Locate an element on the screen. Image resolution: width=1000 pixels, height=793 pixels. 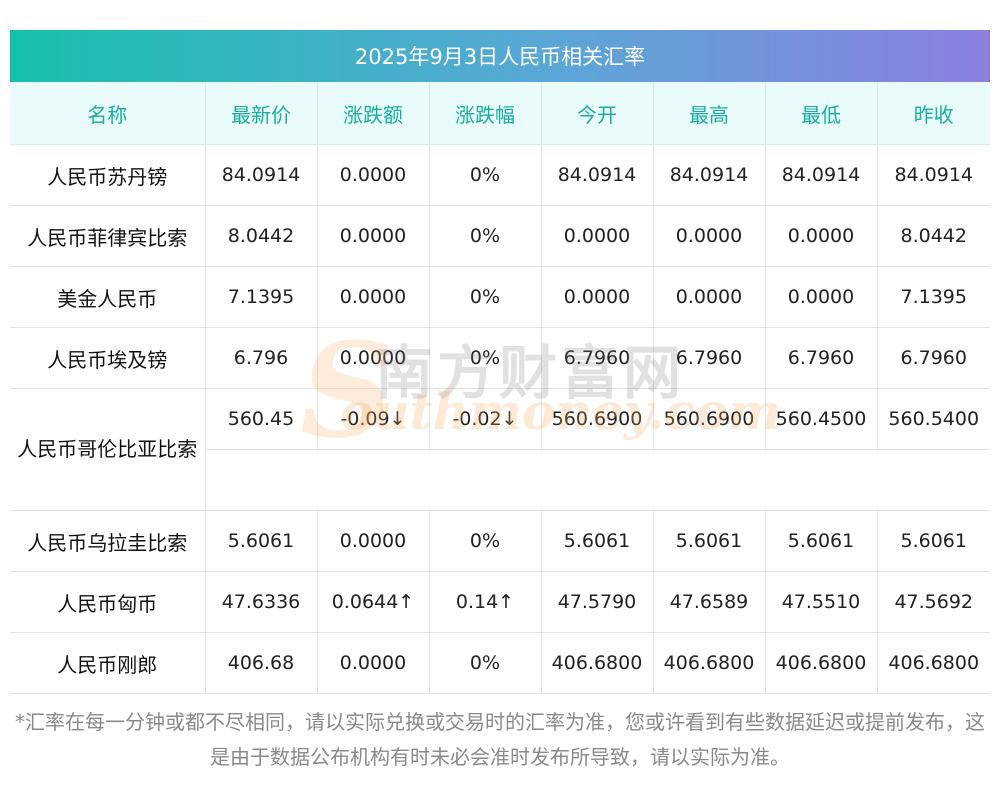
open-price: 406.6800 is located at coordinates (597, 663).